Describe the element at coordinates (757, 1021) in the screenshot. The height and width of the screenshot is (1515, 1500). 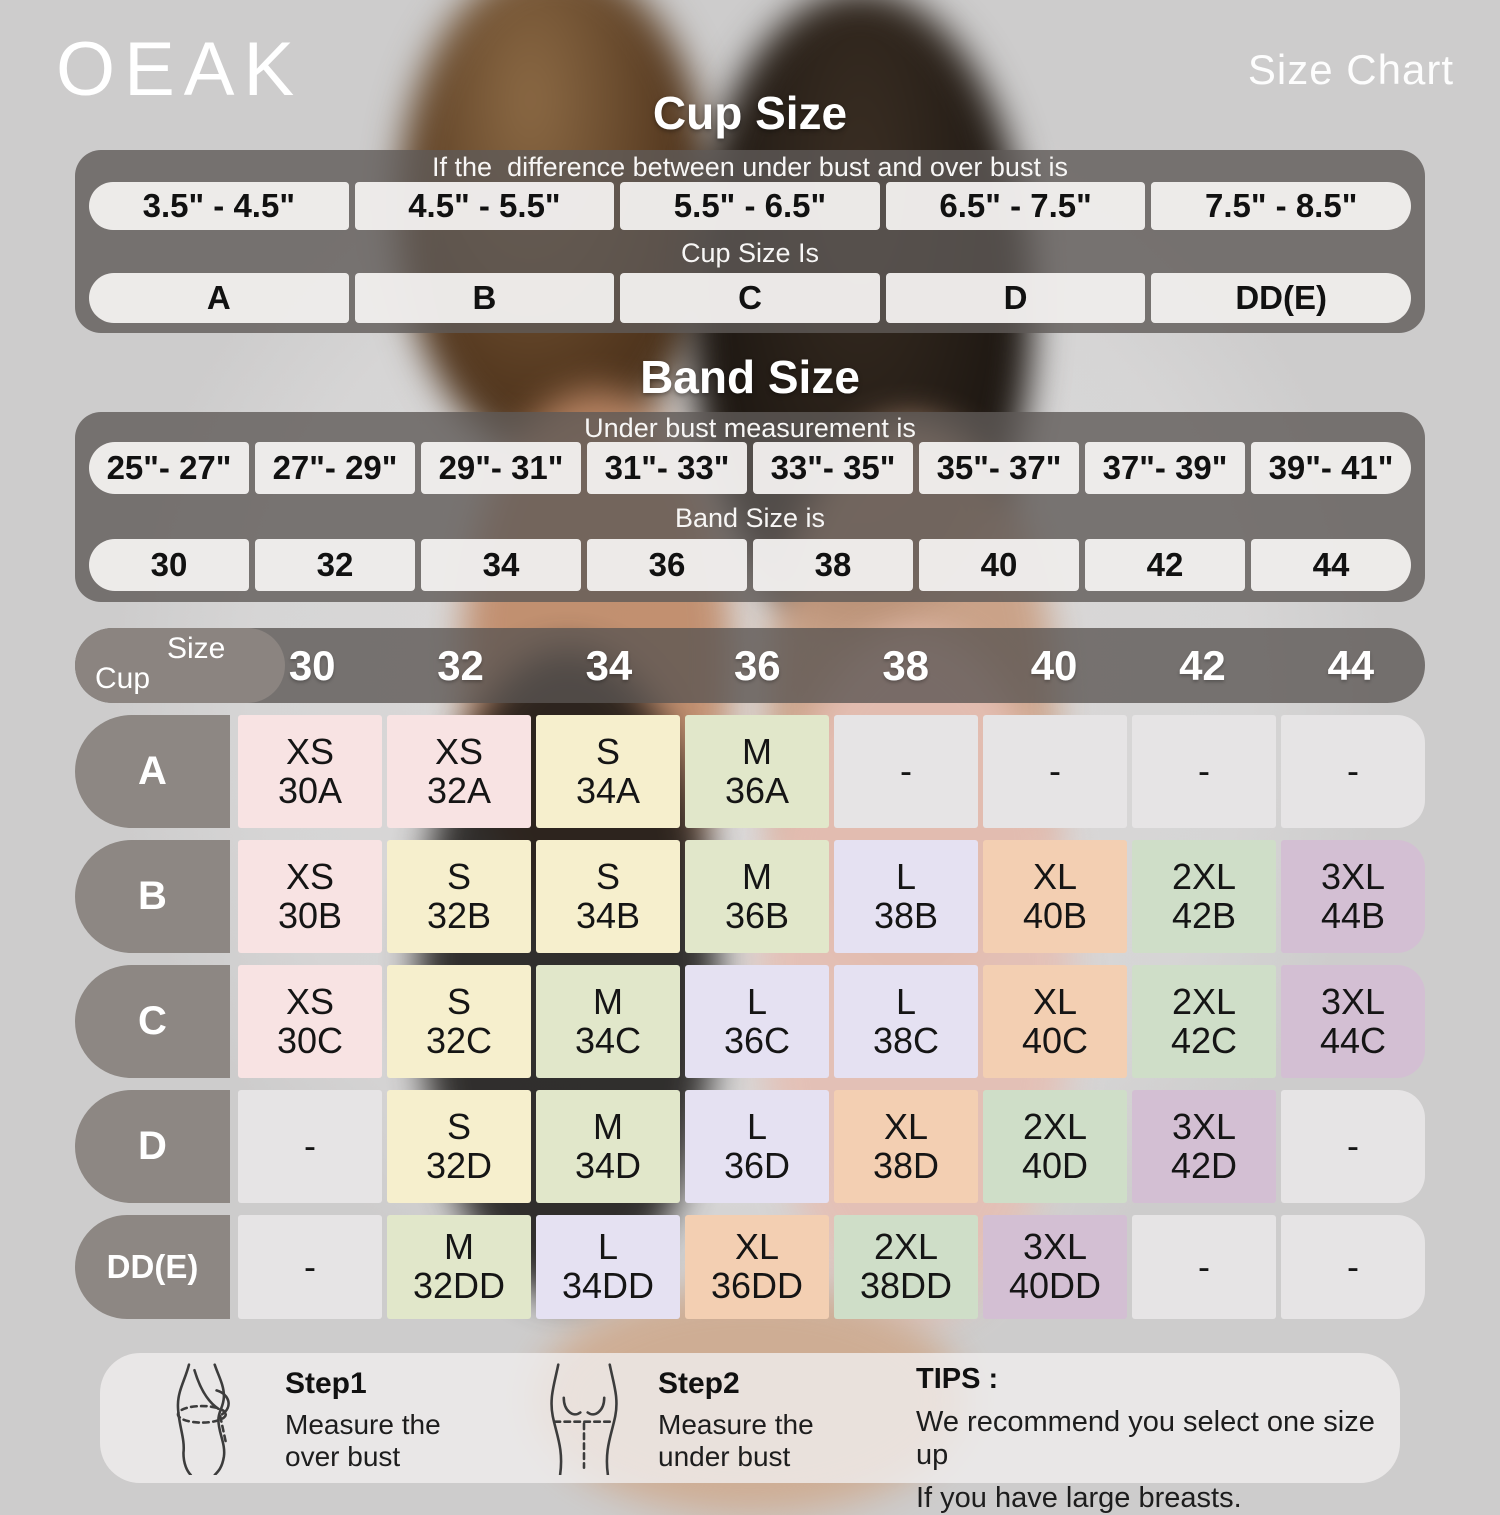
I see `size-cell: L 36C` at that location.